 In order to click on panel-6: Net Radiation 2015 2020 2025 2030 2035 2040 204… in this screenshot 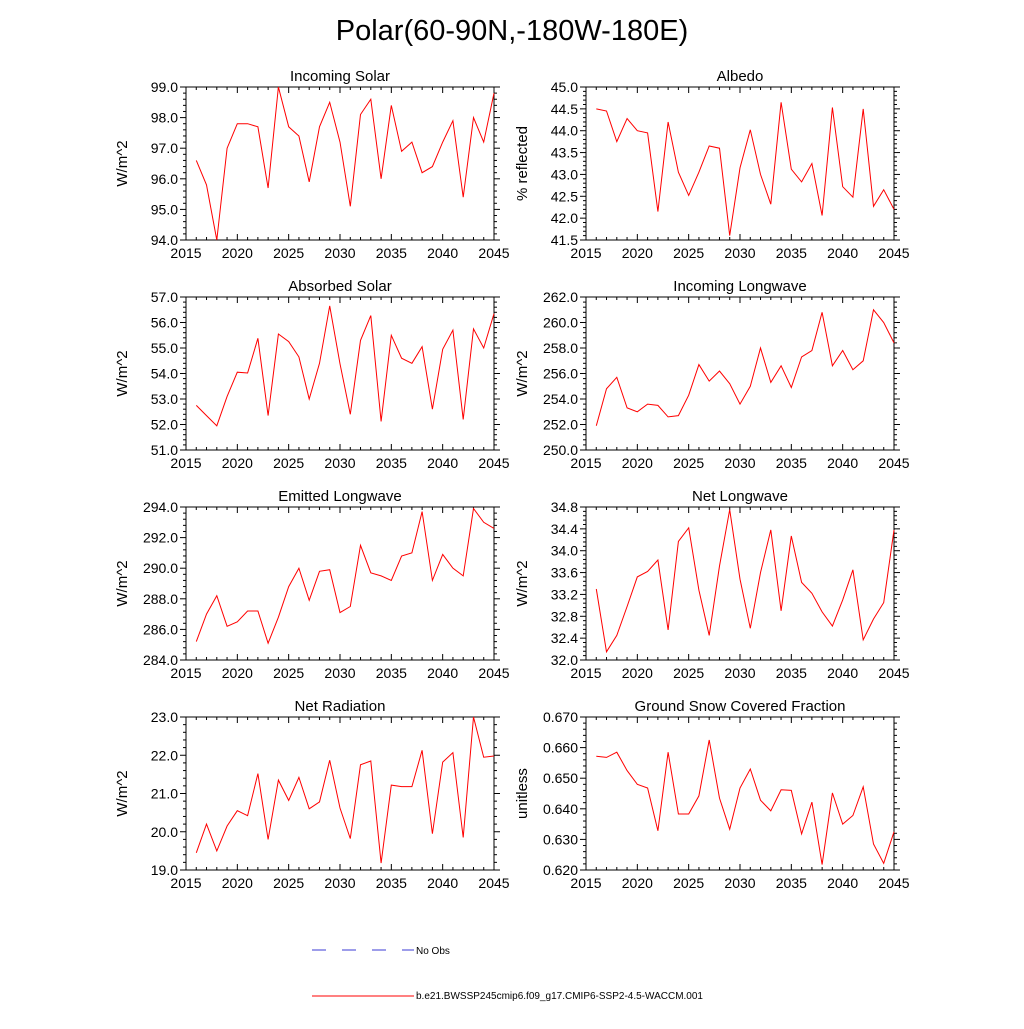, I will do `click(312, 794)`.